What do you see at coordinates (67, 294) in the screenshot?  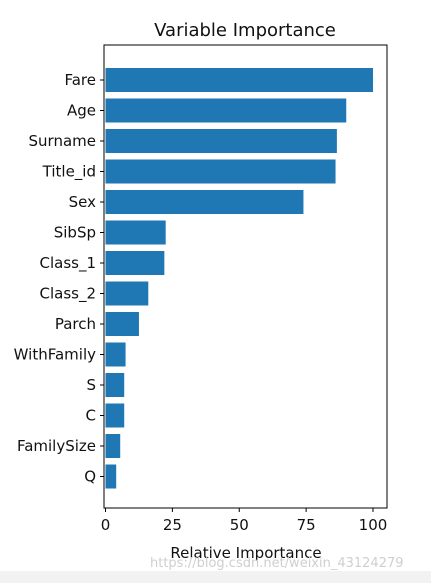 I see `y-tick-label: Class_2` at bounding box center [67, 294].